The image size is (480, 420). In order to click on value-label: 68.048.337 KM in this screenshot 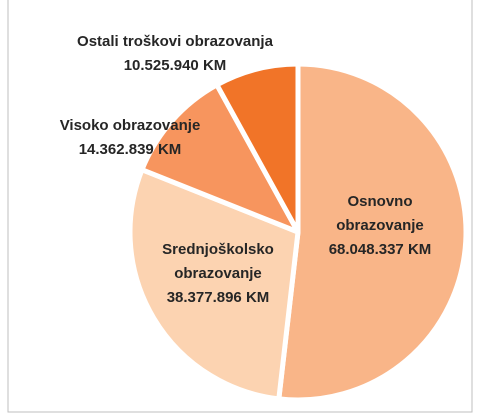, I will do `click(380, 249)`.